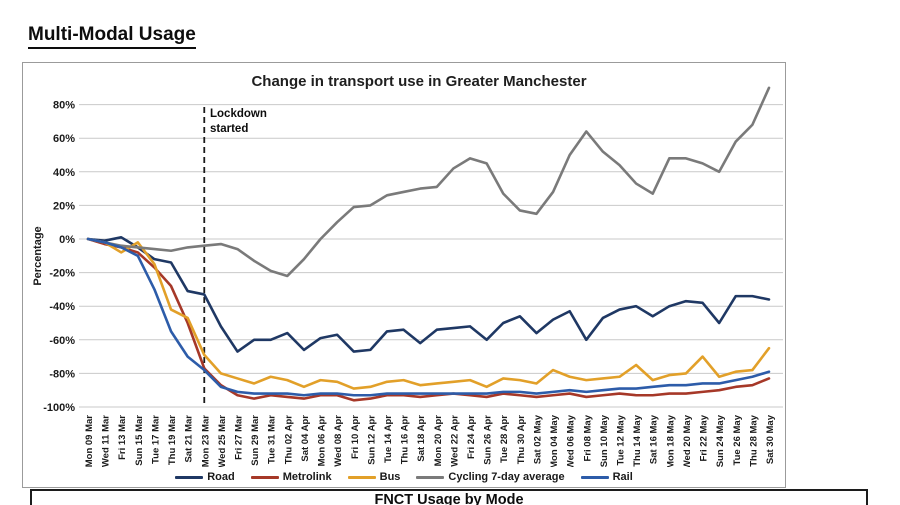 This screenshot has height=505, width=900. I want to click on legend-item-metrolink: Metrolink, so click(291, 477).